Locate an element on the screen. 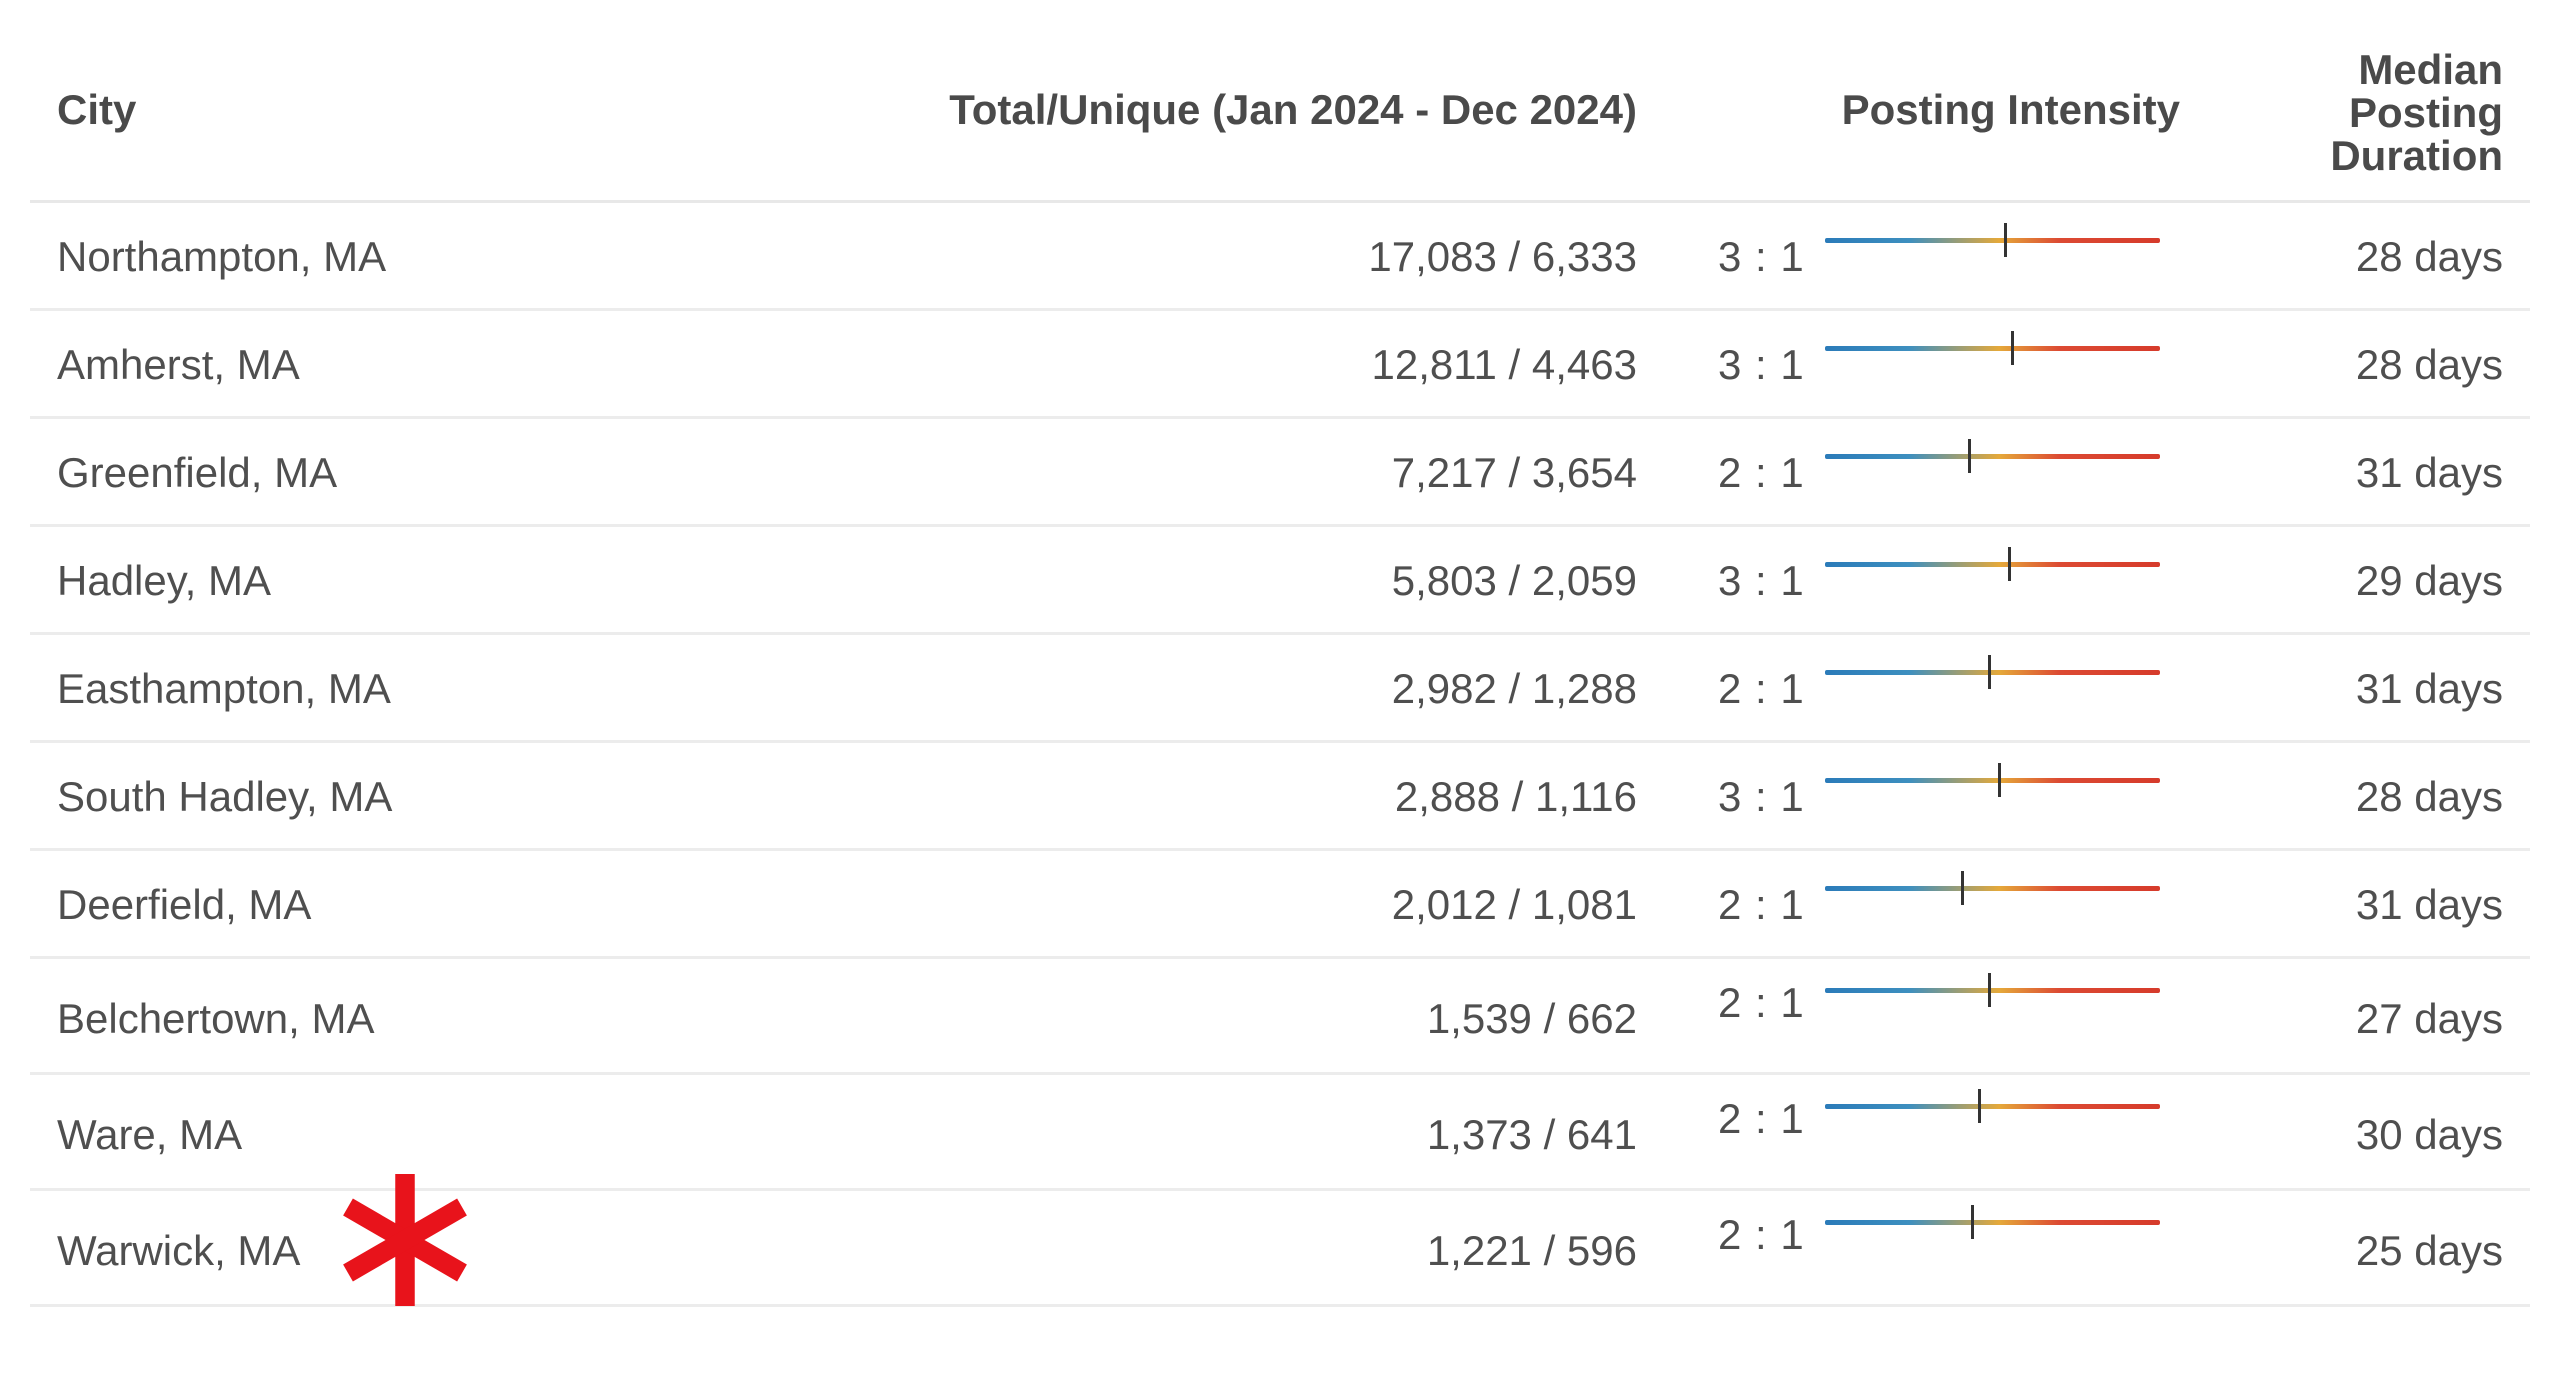 This screenshot has height=1392, width=2557. table-row: Easthampton, MA 2,982 / 1,288 2 : 1 31 days is located at coordinates (1280, 689).